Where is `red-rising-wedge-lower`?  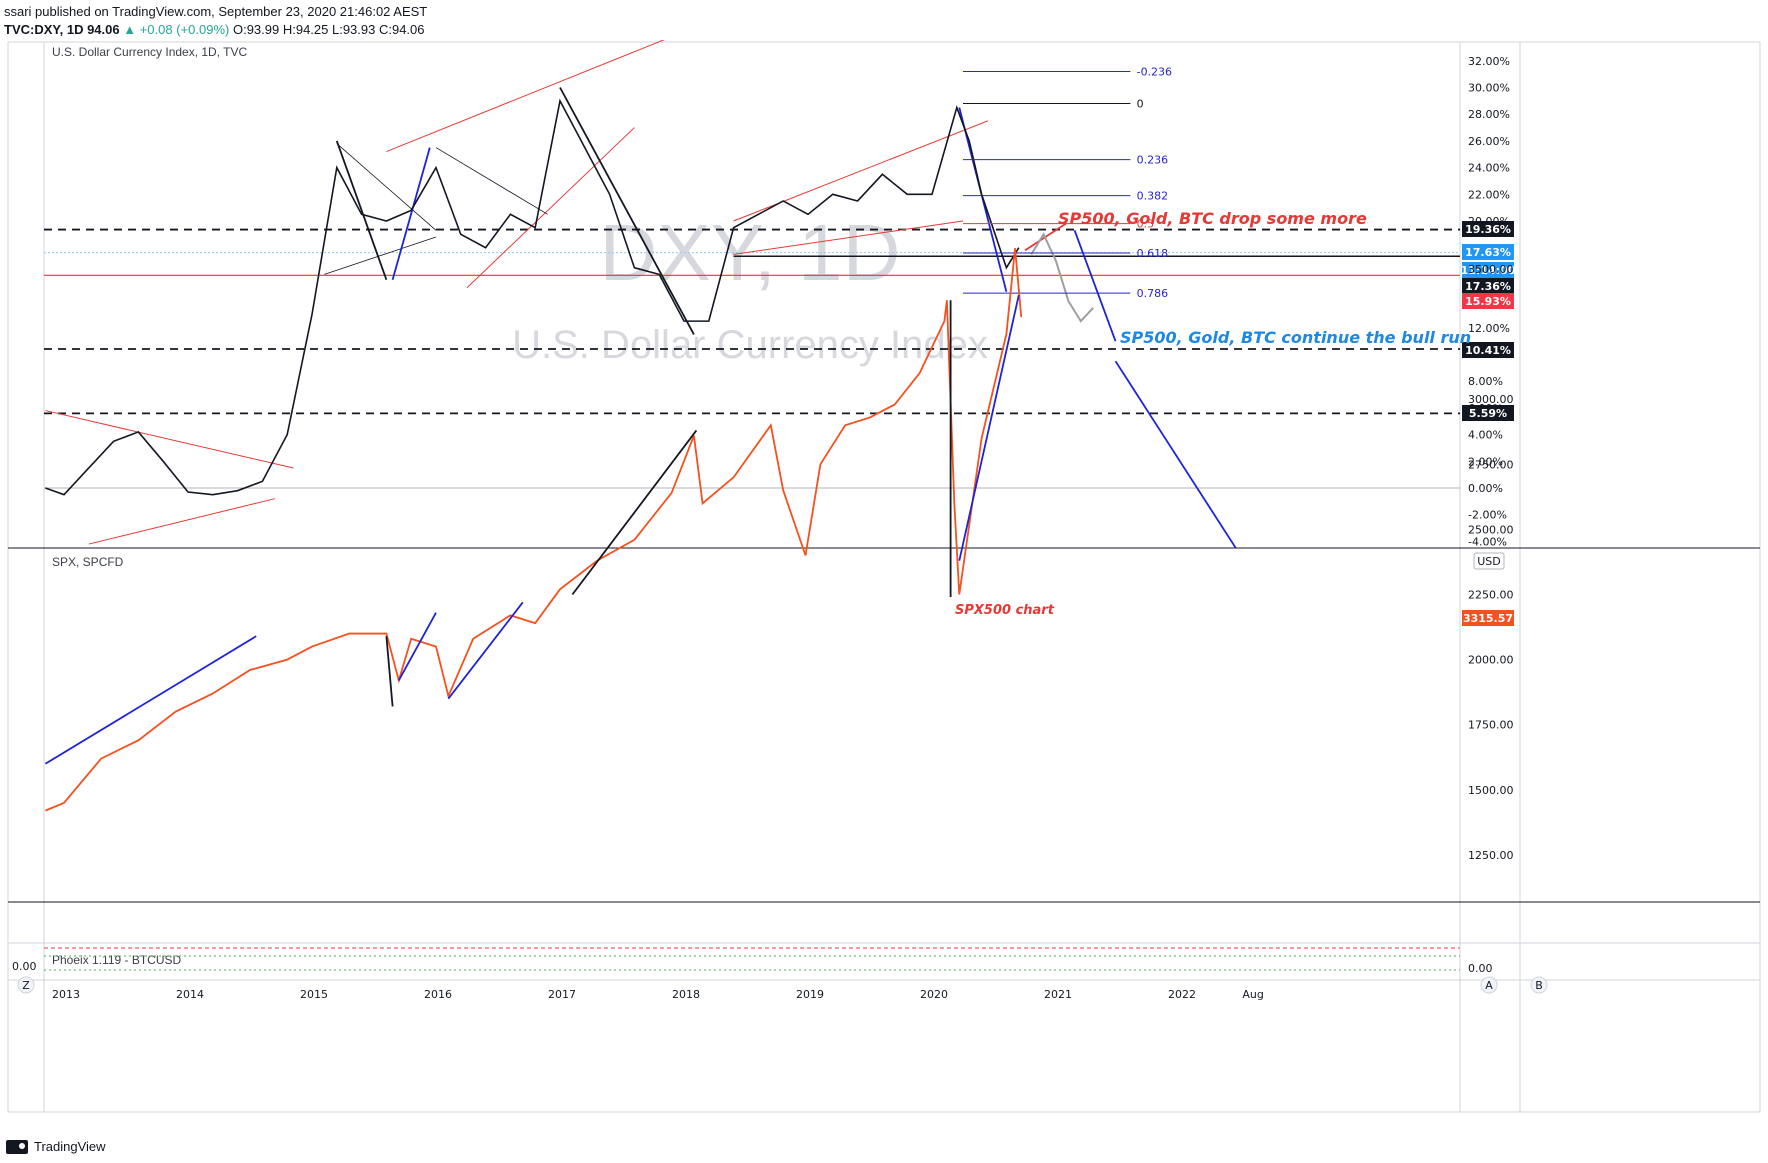
red-rising-wedge-lower is located at coordinates (848, 237).